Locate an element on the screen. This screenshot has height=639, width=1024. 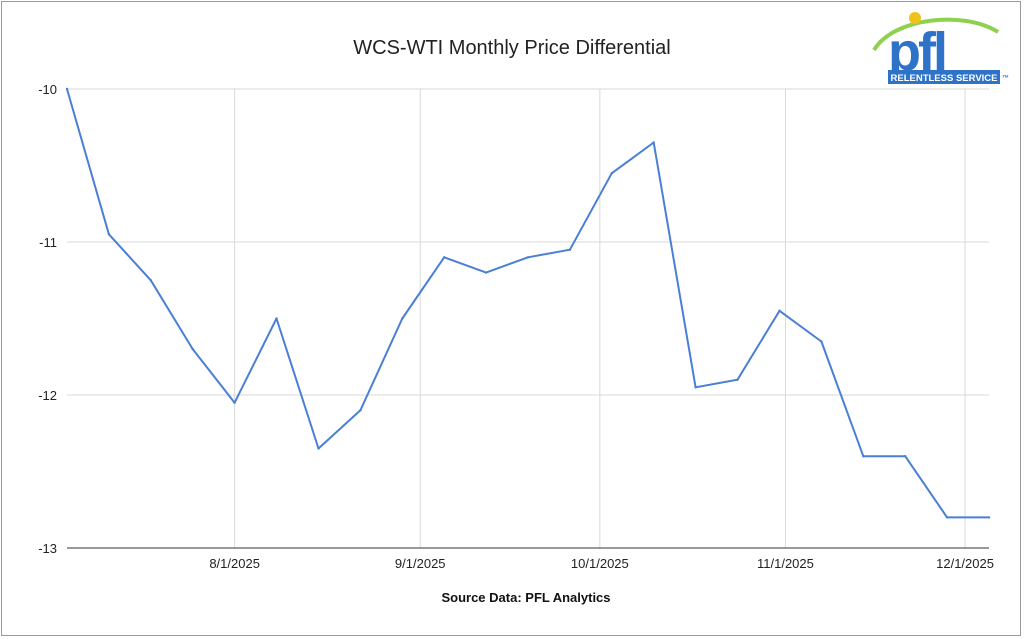
y-tick-label: -10 is located at coordinates (47, 89).